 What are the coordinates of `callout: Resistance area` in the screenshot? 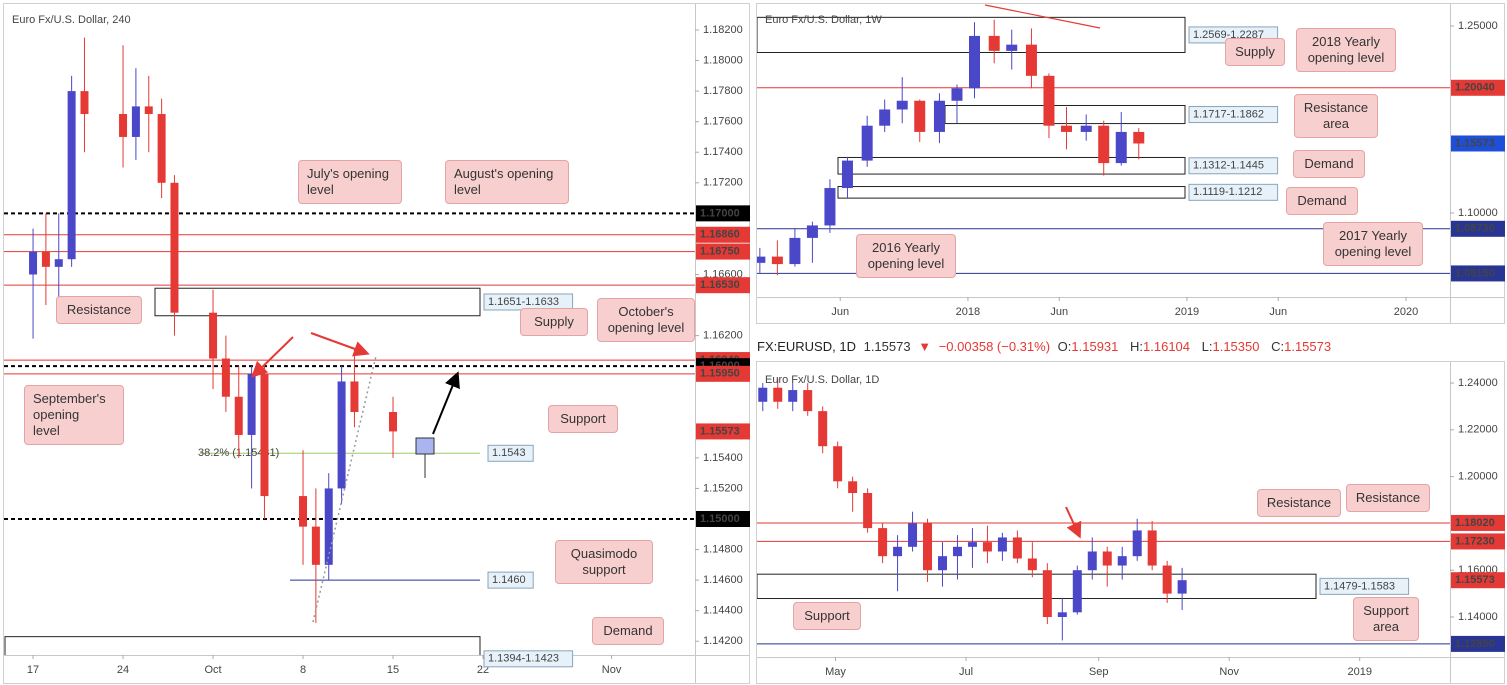 It's located at (1336, 116).